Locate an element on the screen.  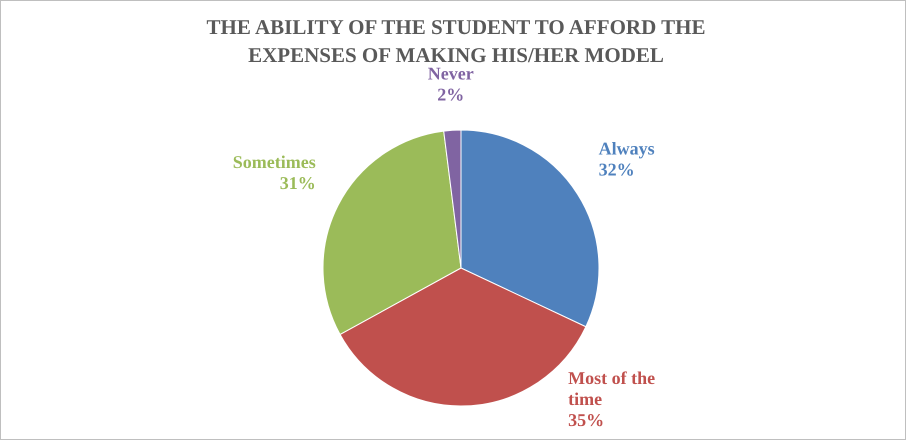
data-label: 31% is located at coordinates (298, 183).